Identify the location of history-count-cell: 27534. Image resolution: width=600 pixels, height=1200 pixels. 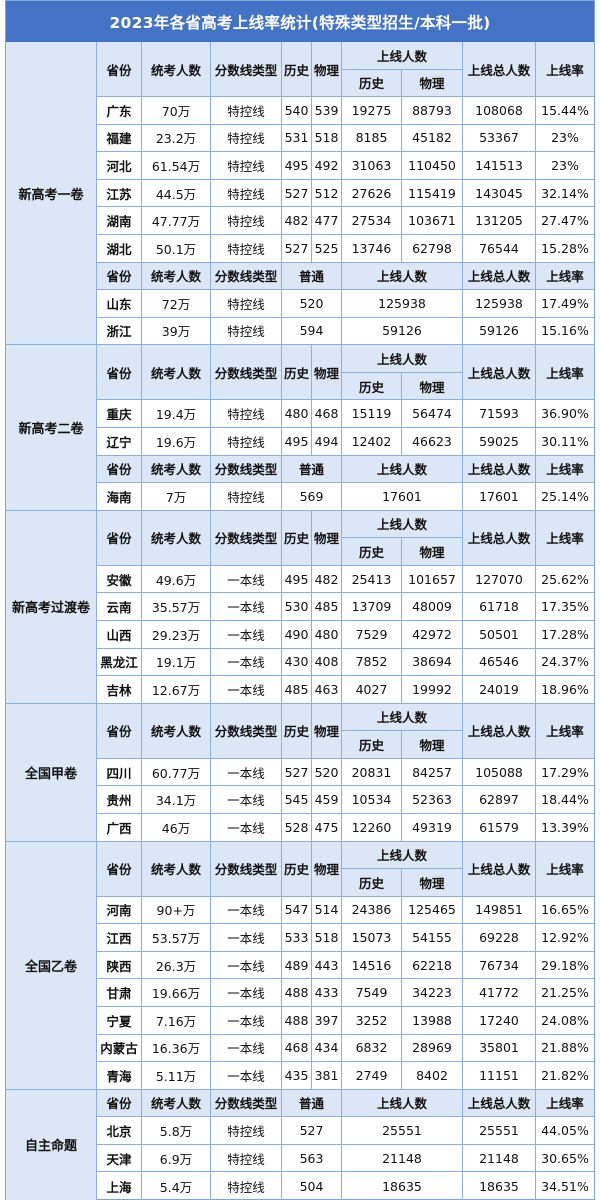
(372, 221).